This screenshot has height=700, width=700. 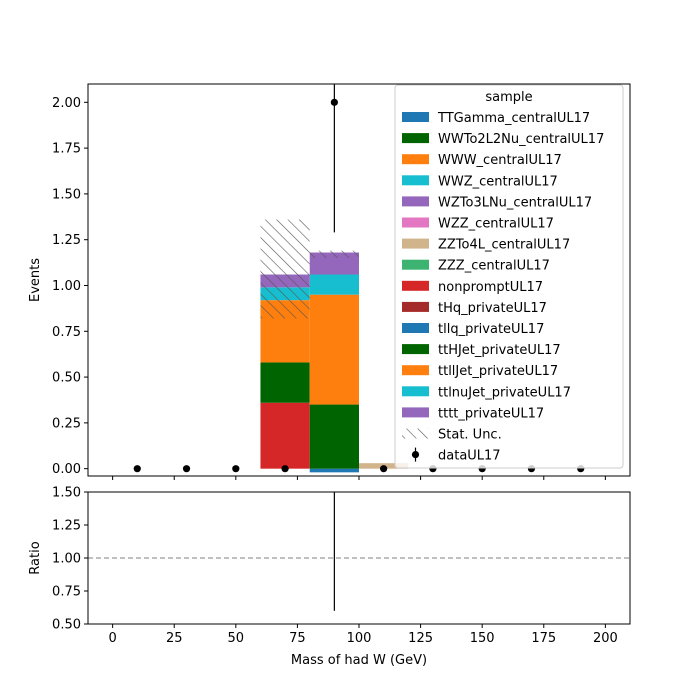 I want to click on main-y-tick-label-6: 1.50, so click(x=66, y=194).